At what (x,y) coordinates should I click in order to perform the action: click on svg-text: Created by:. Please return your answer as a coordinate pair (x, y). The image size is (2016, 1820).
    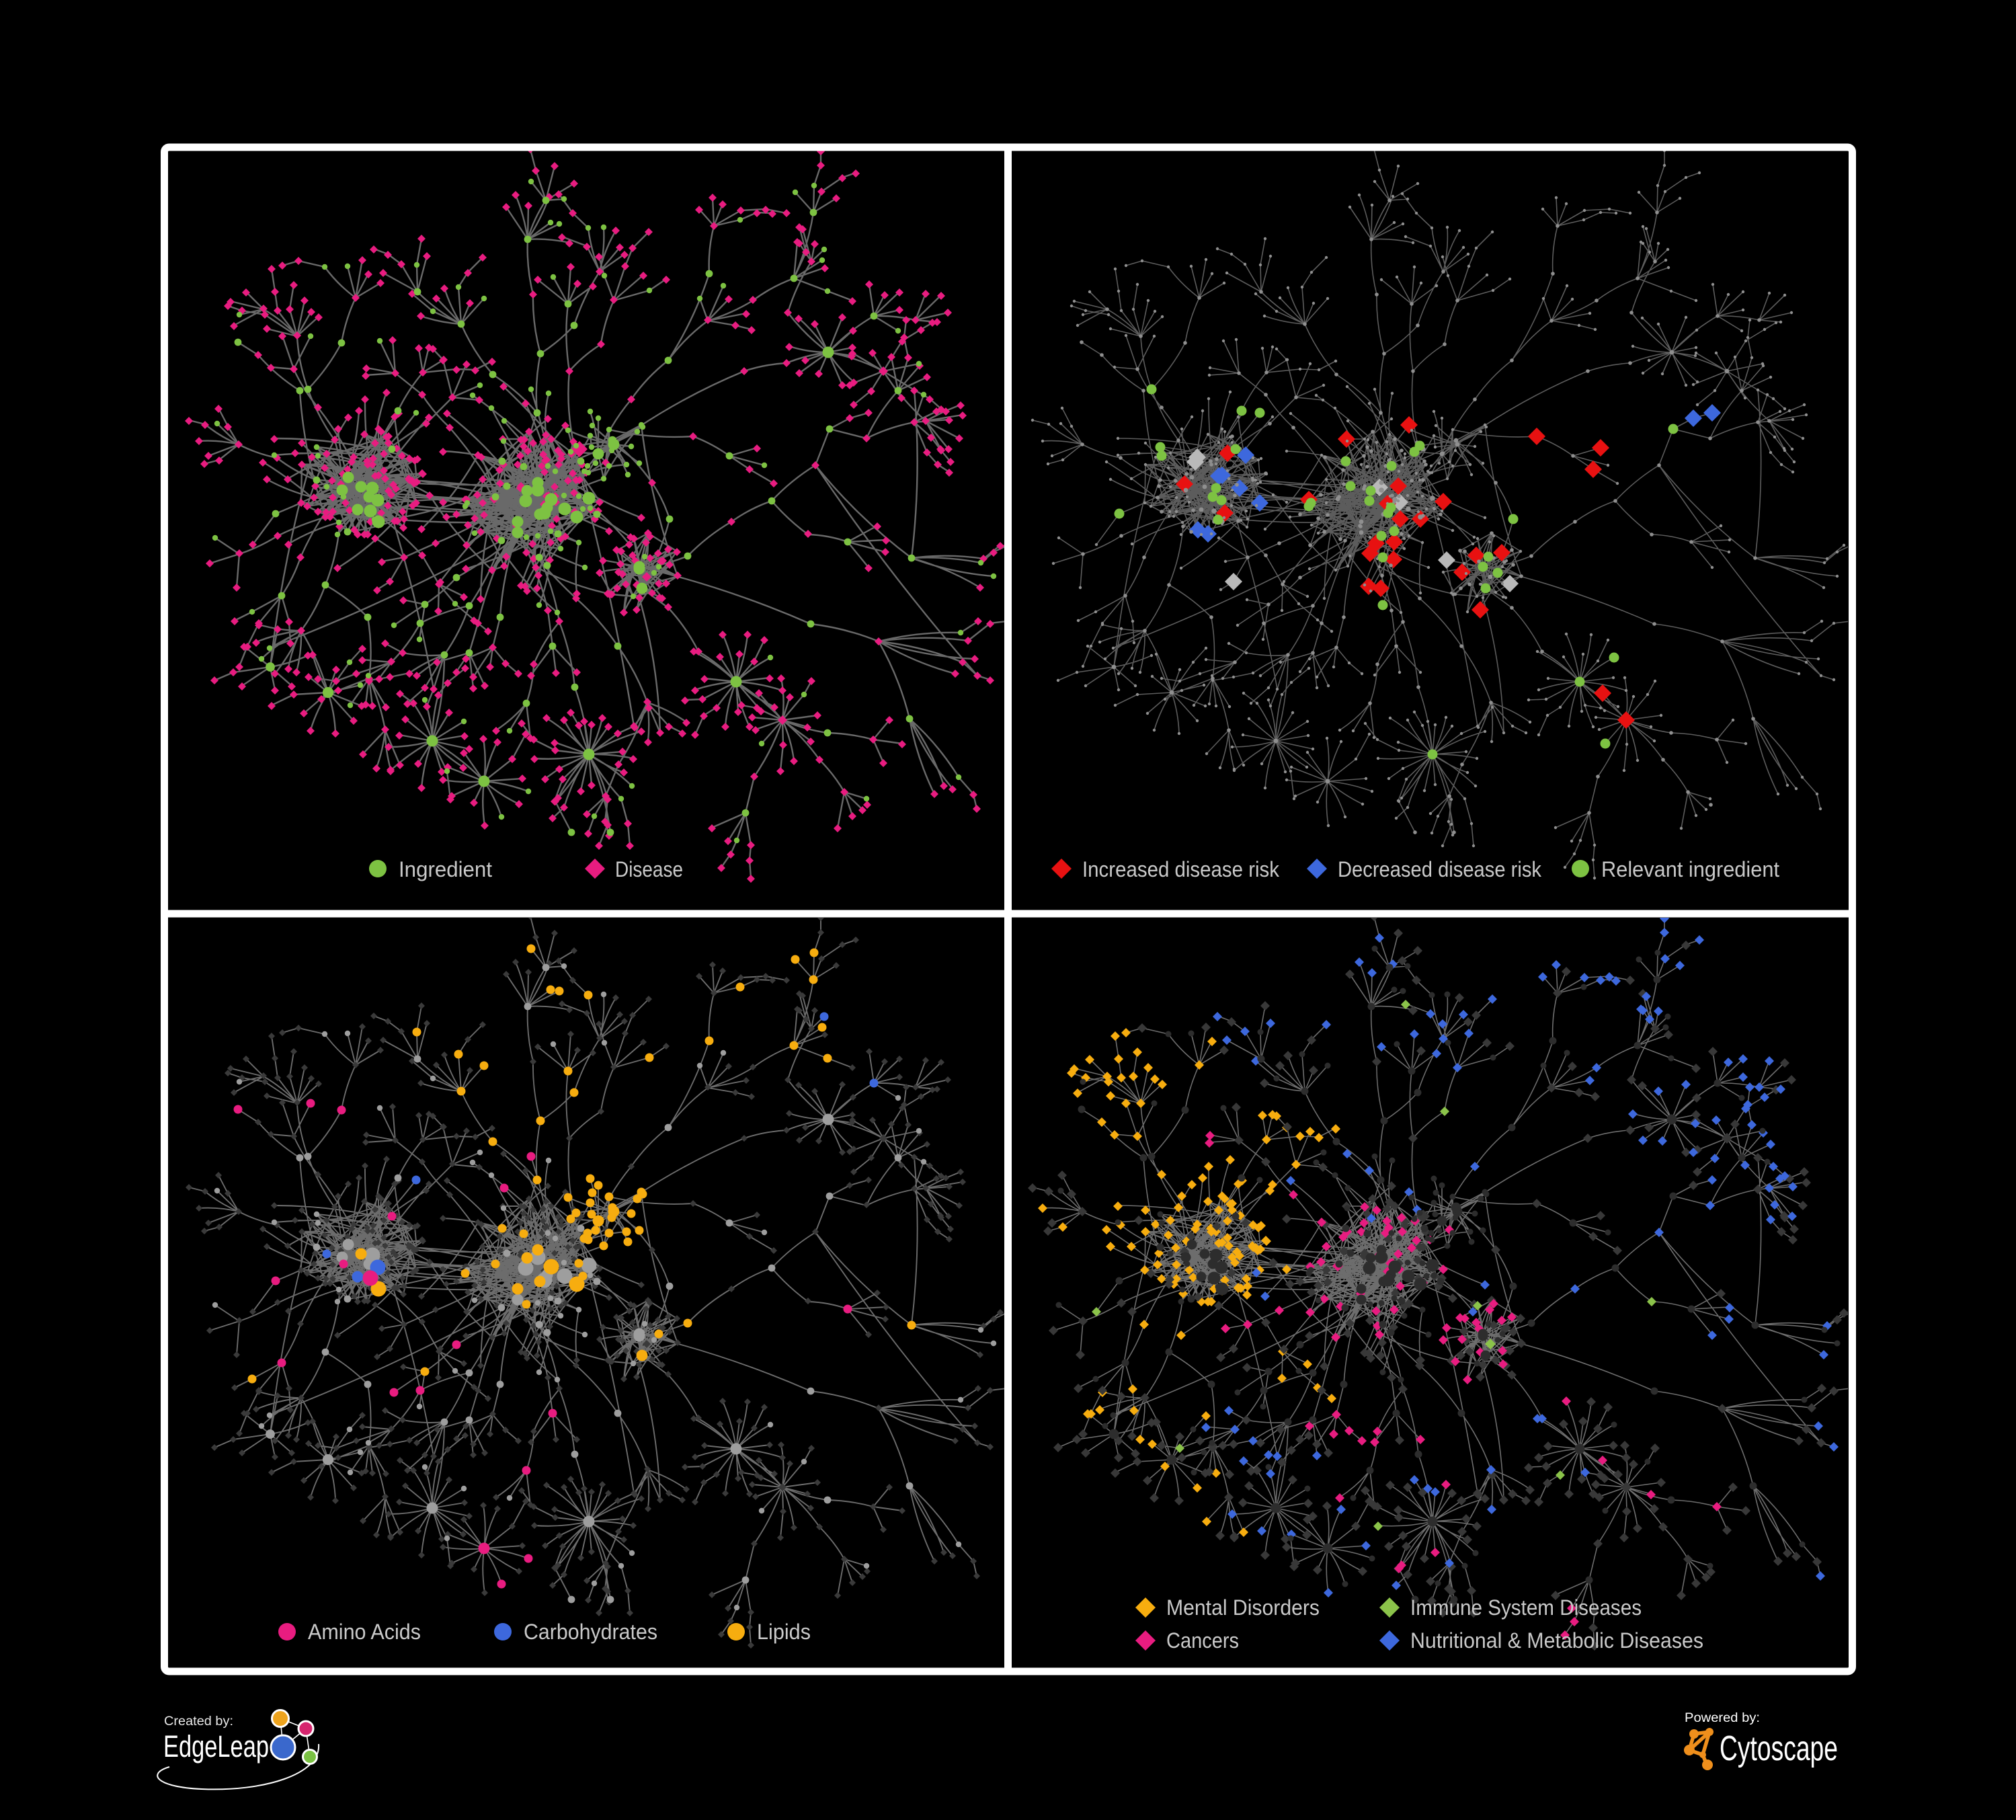
    Looking at the image, I should click on (198, 1721).